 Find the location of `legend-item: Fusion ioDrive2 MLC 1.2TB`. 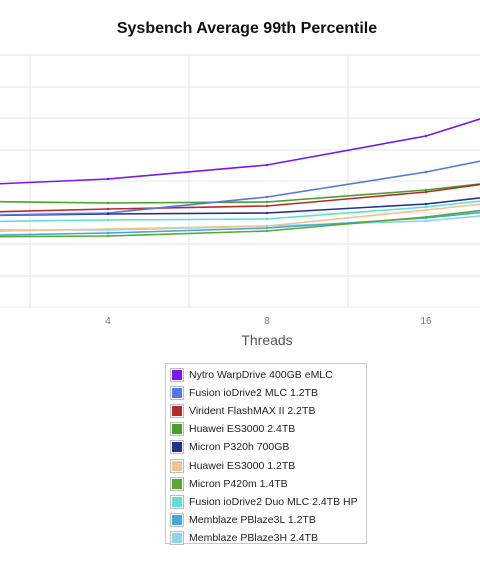

legend-item: Fusion ioDrive2 MLC 1.2TB is located at coordinates (268, 393).